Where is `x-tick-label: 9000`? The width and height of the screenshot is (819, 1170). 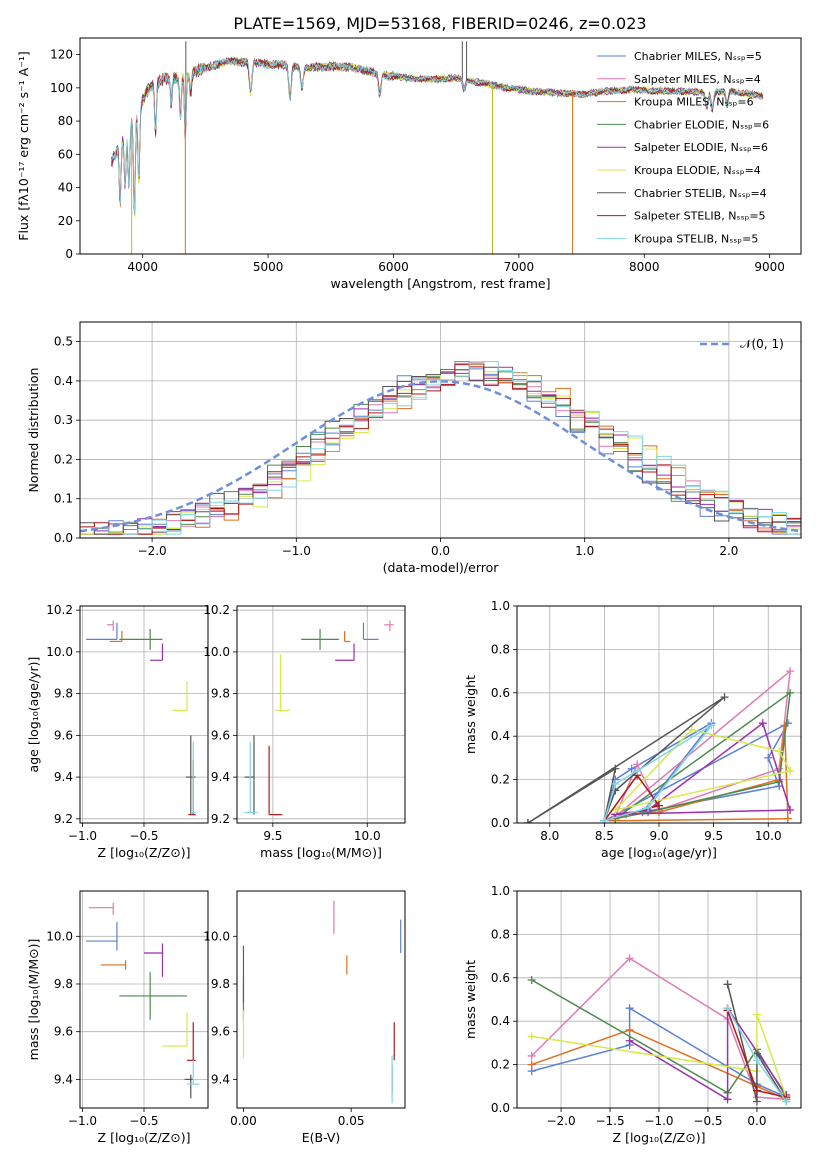
x-tick-label: 9000 is located at coordinates (769, 267).